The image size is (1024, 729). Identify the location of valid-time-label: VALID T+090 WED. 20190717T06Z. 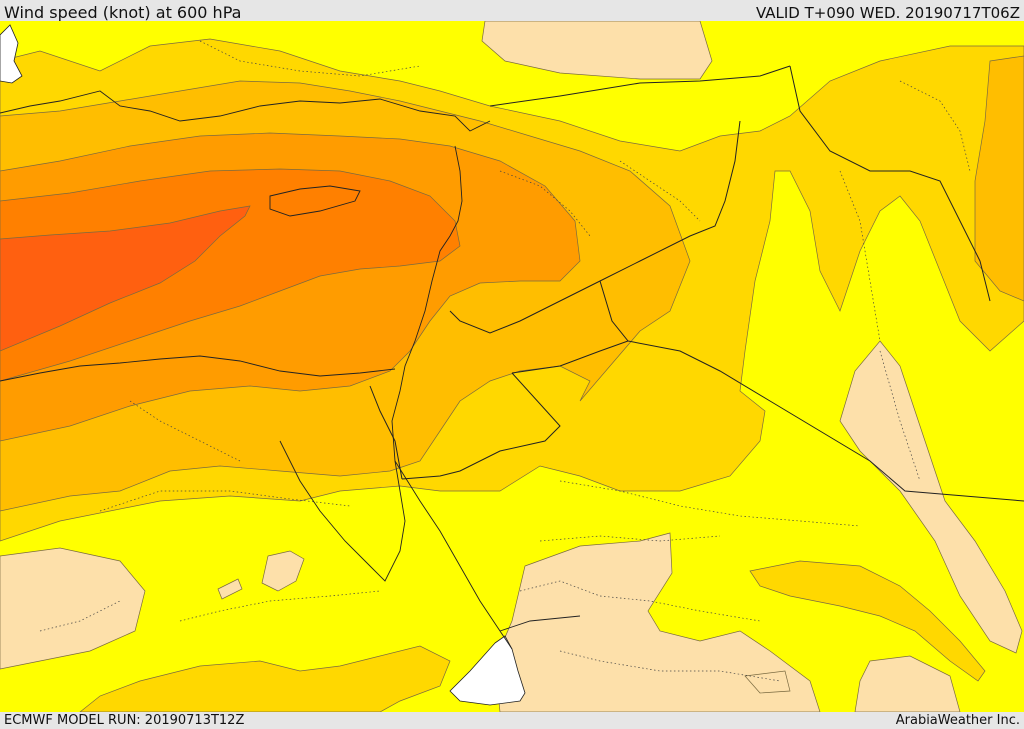
(887, 13).